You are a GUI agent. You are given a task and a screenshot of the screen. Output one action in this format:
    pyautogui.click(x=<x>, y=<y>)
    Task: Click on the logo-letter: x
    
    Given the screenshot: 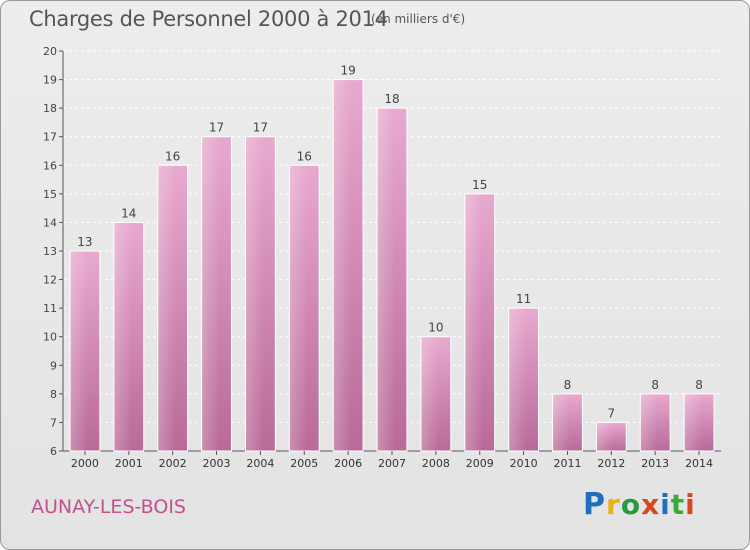 What is the action you would take?
    pyautogui.click(x=651, y=504)
    